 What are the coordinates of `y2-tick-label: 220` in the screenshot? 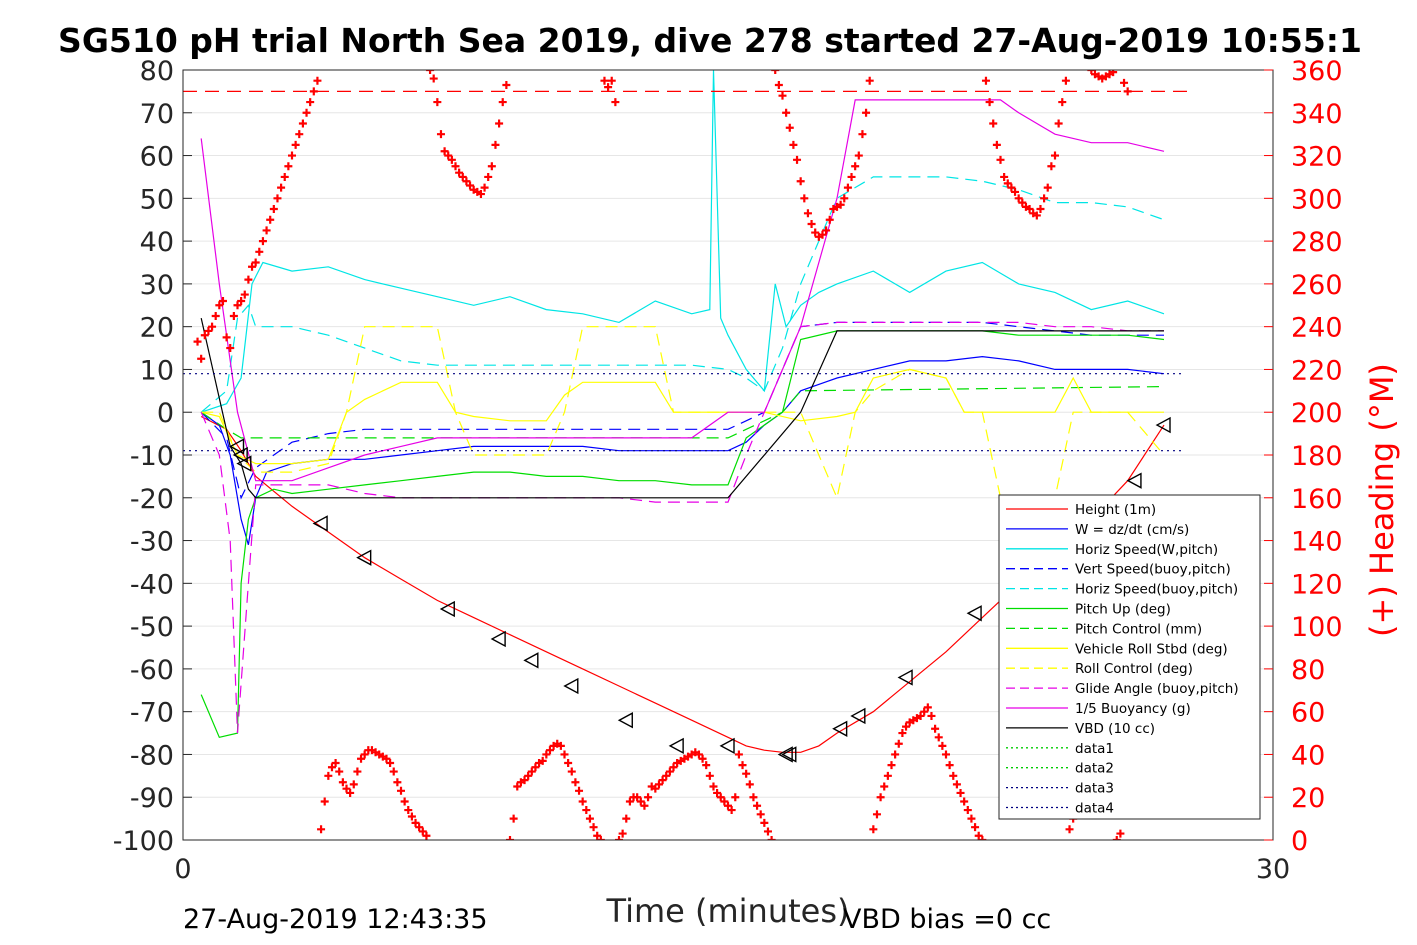 It's located at (1317, 370).